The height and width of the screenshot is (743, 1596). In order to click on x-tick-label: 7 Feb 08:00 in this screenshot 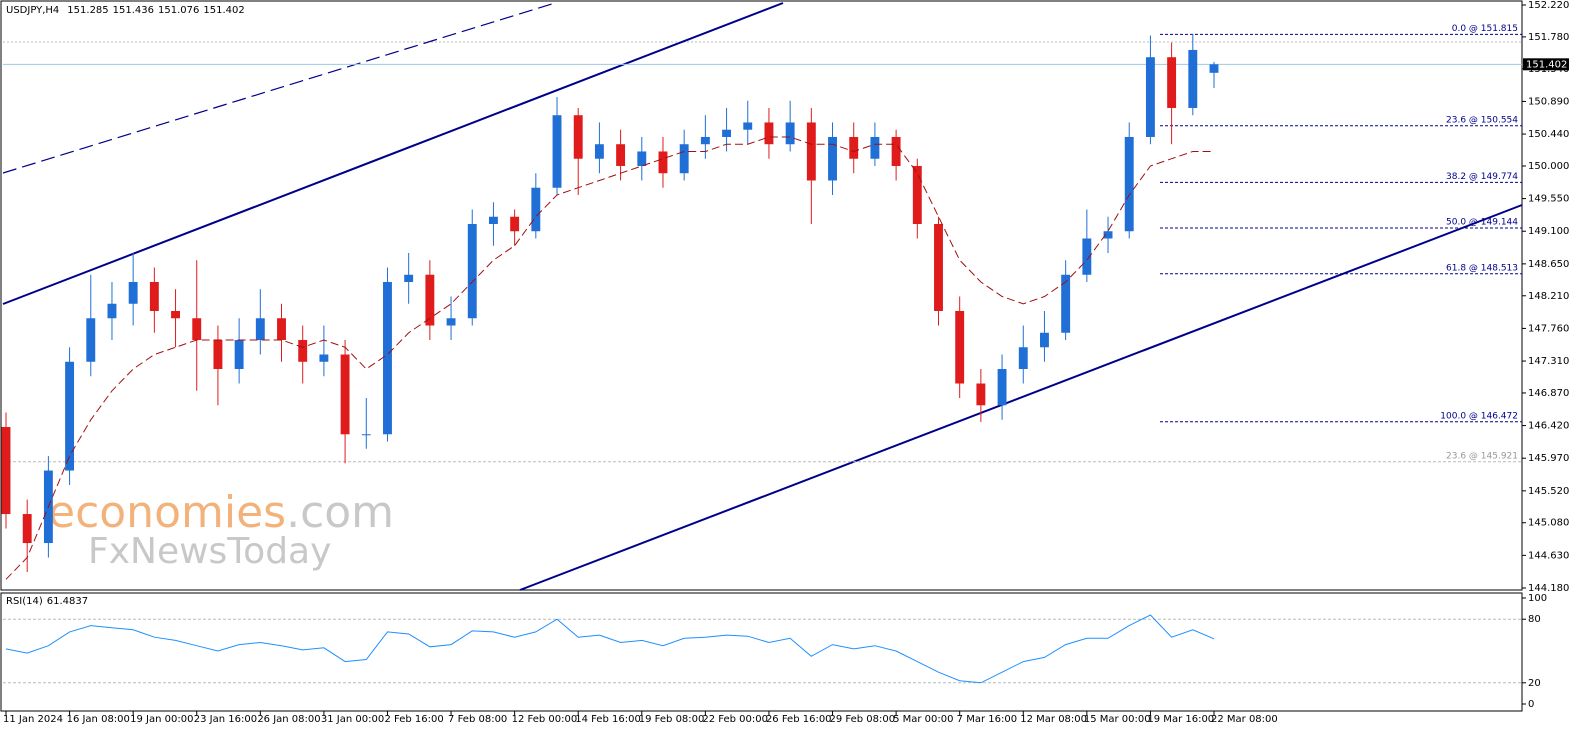, I will do `click(477, 719)`.